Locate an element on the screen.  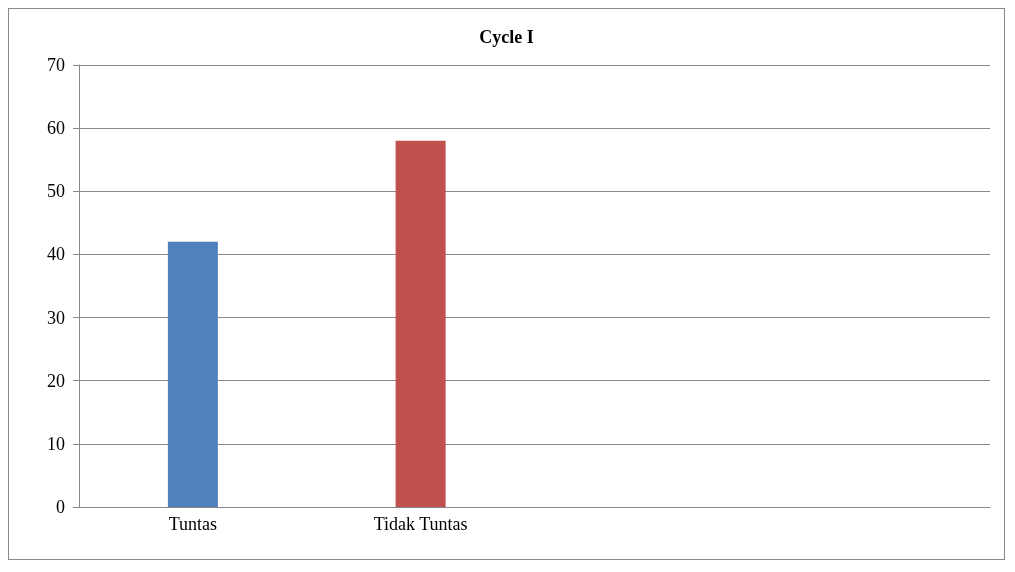
y-tick-label: 60 is located at coordinates (56, 128).